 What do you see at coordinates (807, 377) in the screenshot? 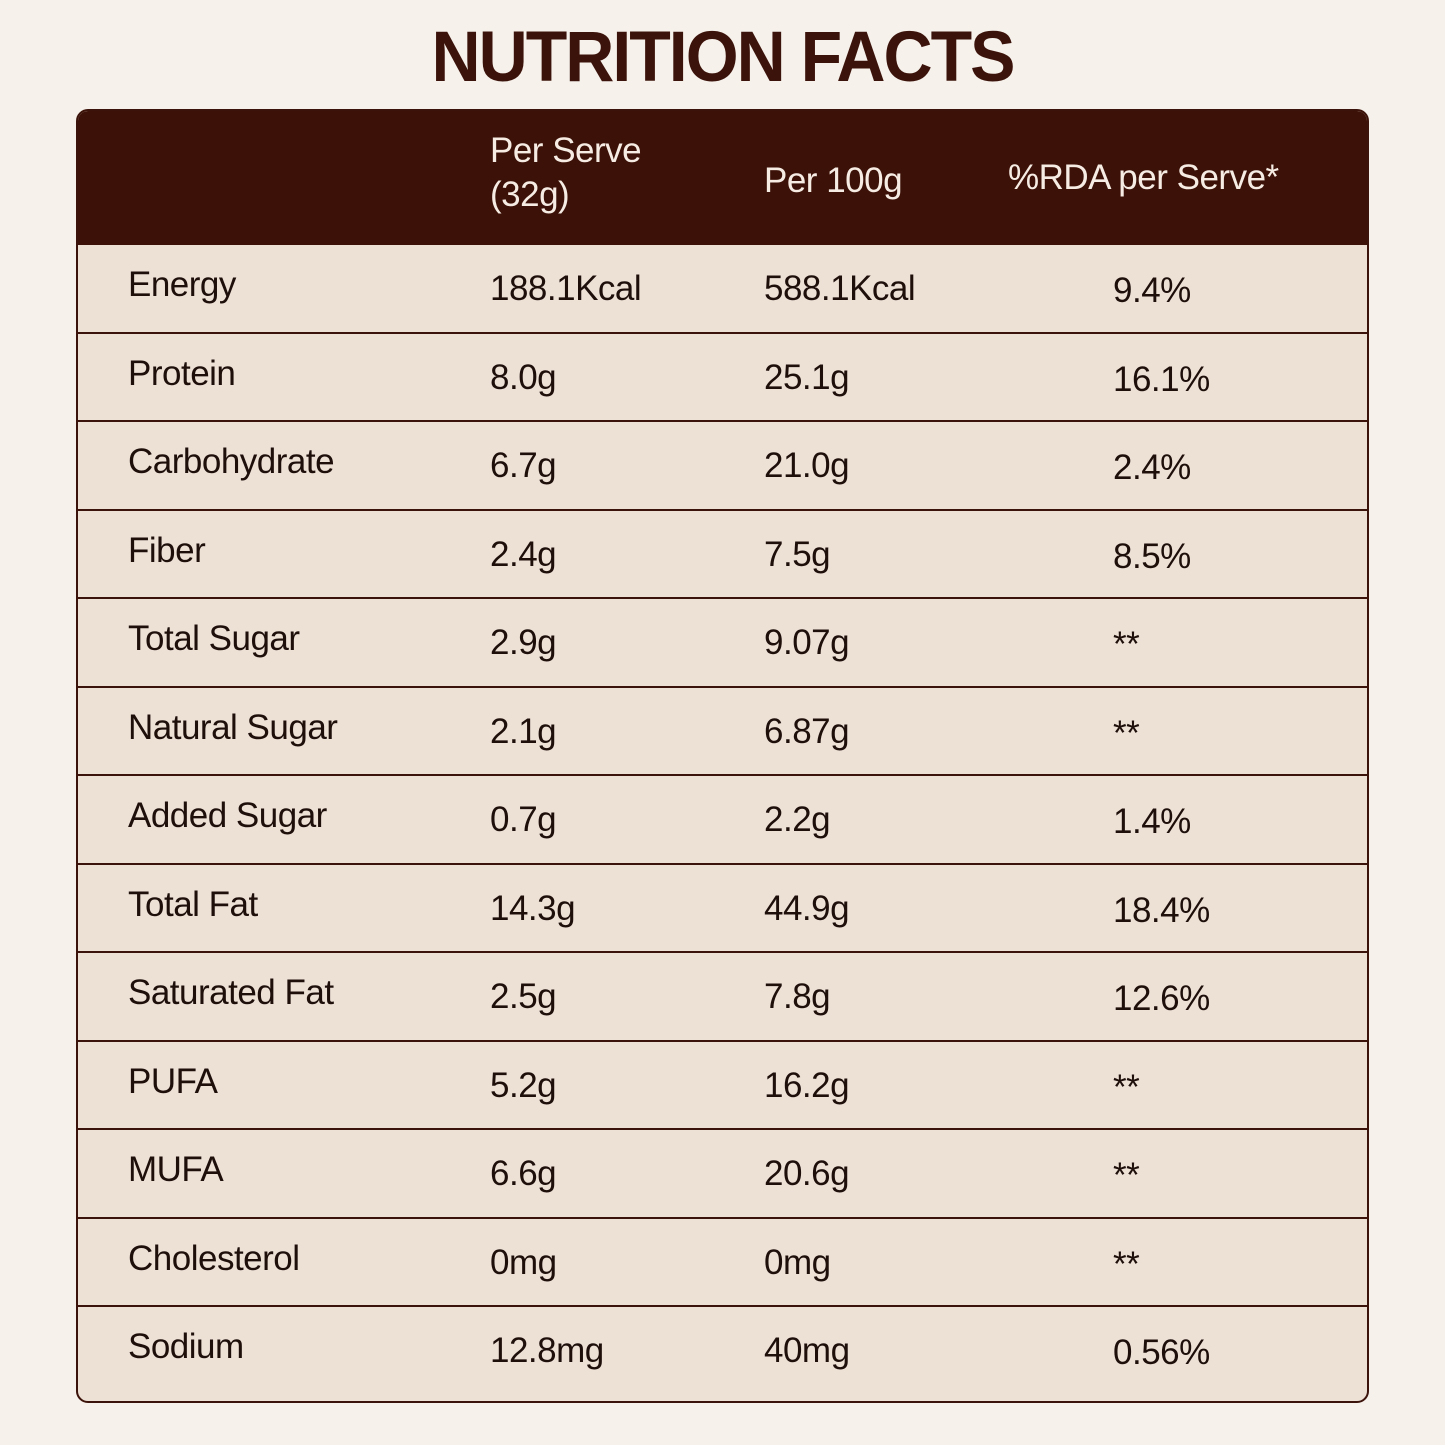
I see `per-100g-value: 25.1g` at bounding box center [807, 377].